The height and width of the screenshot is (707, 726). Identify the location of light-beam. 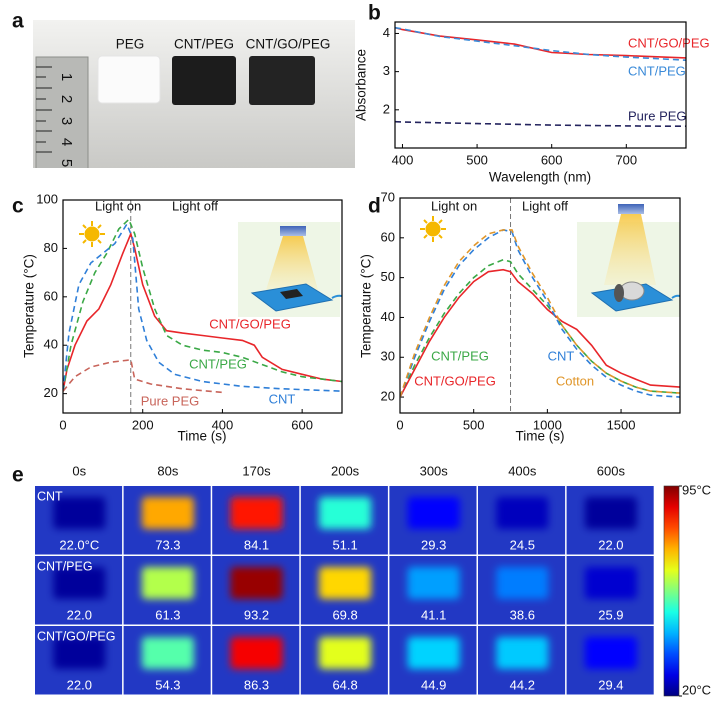
(292, 263).